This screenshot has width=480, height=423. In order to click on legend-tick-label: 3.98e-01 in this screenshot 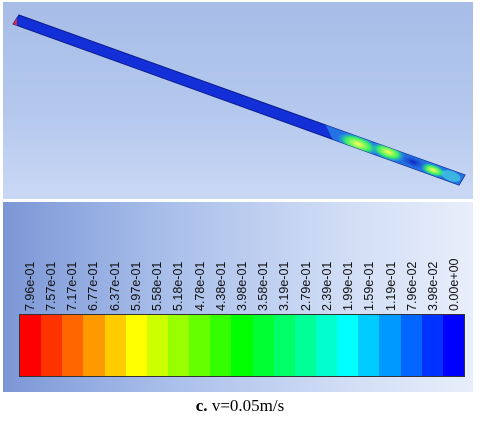, I will do `click(242, 286)`.